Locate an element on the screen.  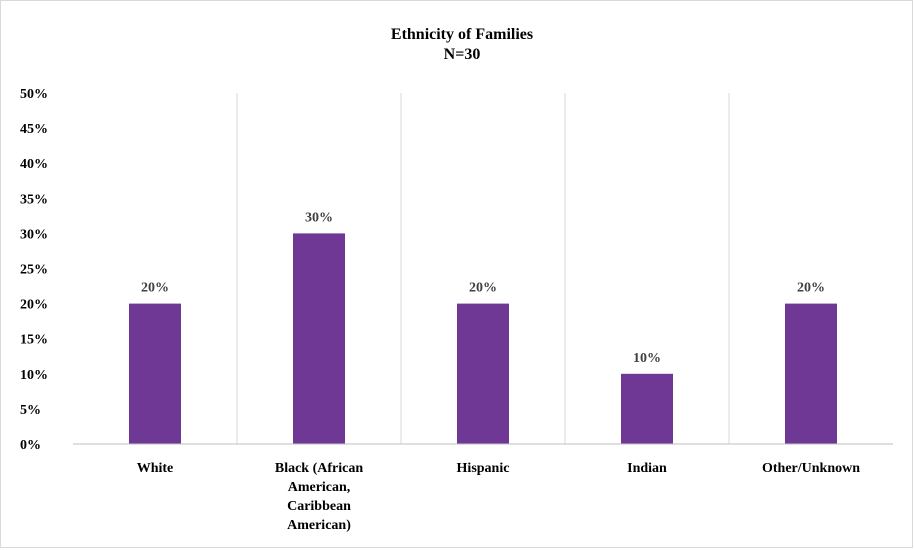
y-tick-label: 45% is located at coordinates (34, 129).